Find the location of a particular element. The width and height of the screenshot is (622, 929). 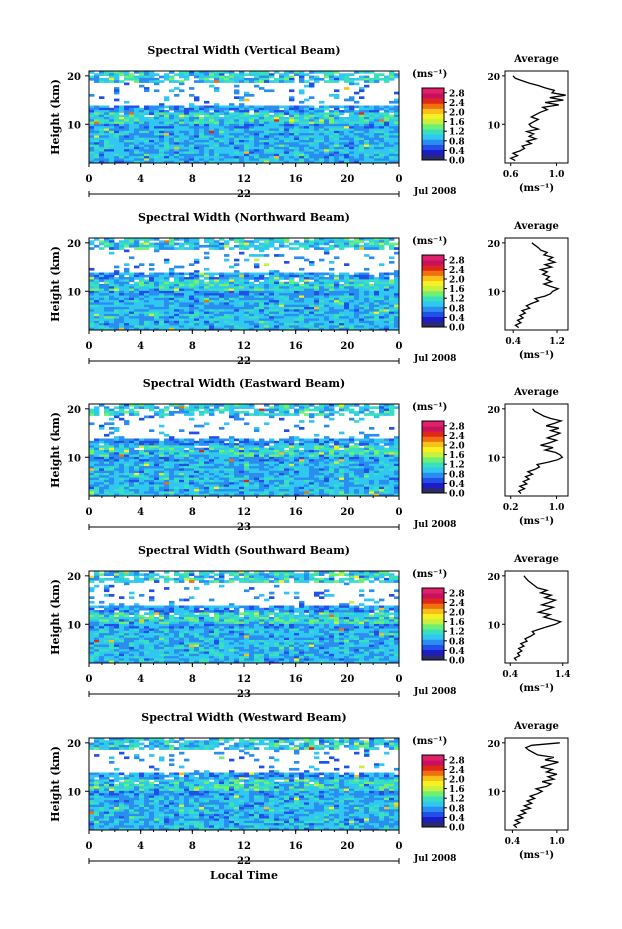

date-label: 23 is located at coordinates (244, 694).